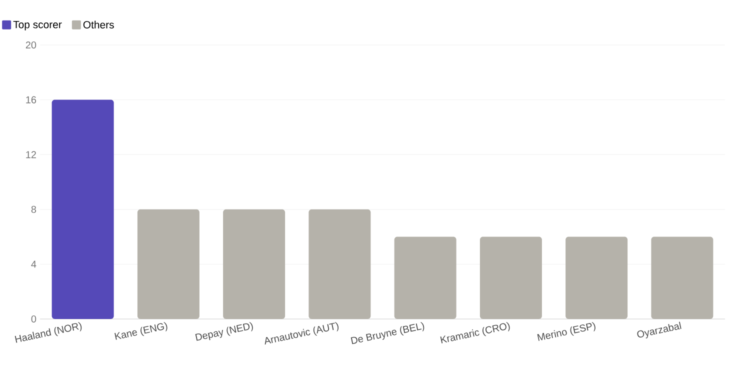 The image size is (731, 383). What do you see at coordinates (475, 333) in the screenshot?
I see `x-tick-label: Kramaric (CRO)` at bounding box center [475, 333].